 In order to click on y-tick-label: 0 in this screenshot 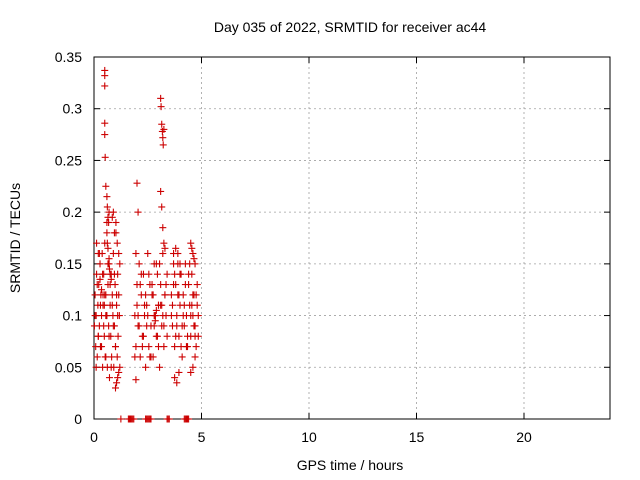, I will do `click(78, 419)`.